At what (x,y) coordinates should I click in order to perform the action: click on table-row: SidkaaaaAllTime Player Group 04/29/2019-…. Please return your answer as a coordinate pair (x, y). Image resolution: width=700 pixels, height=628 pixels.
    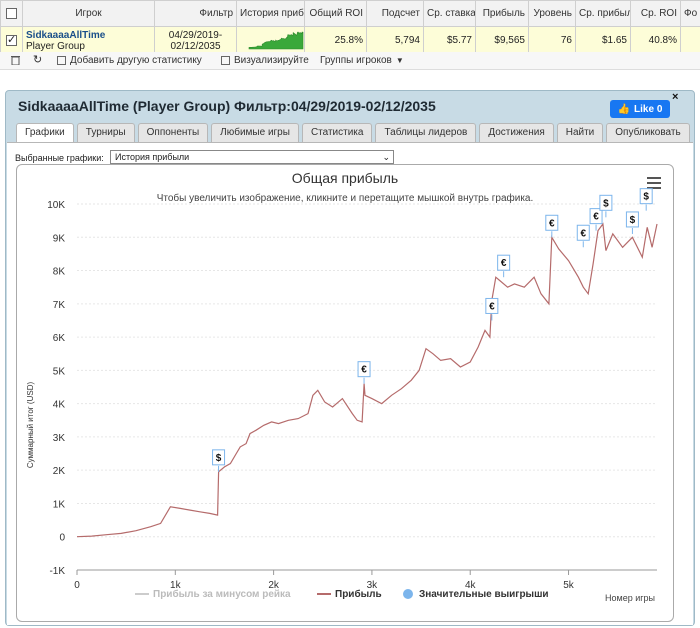
    Looking at the image, I should click on (350, 40).